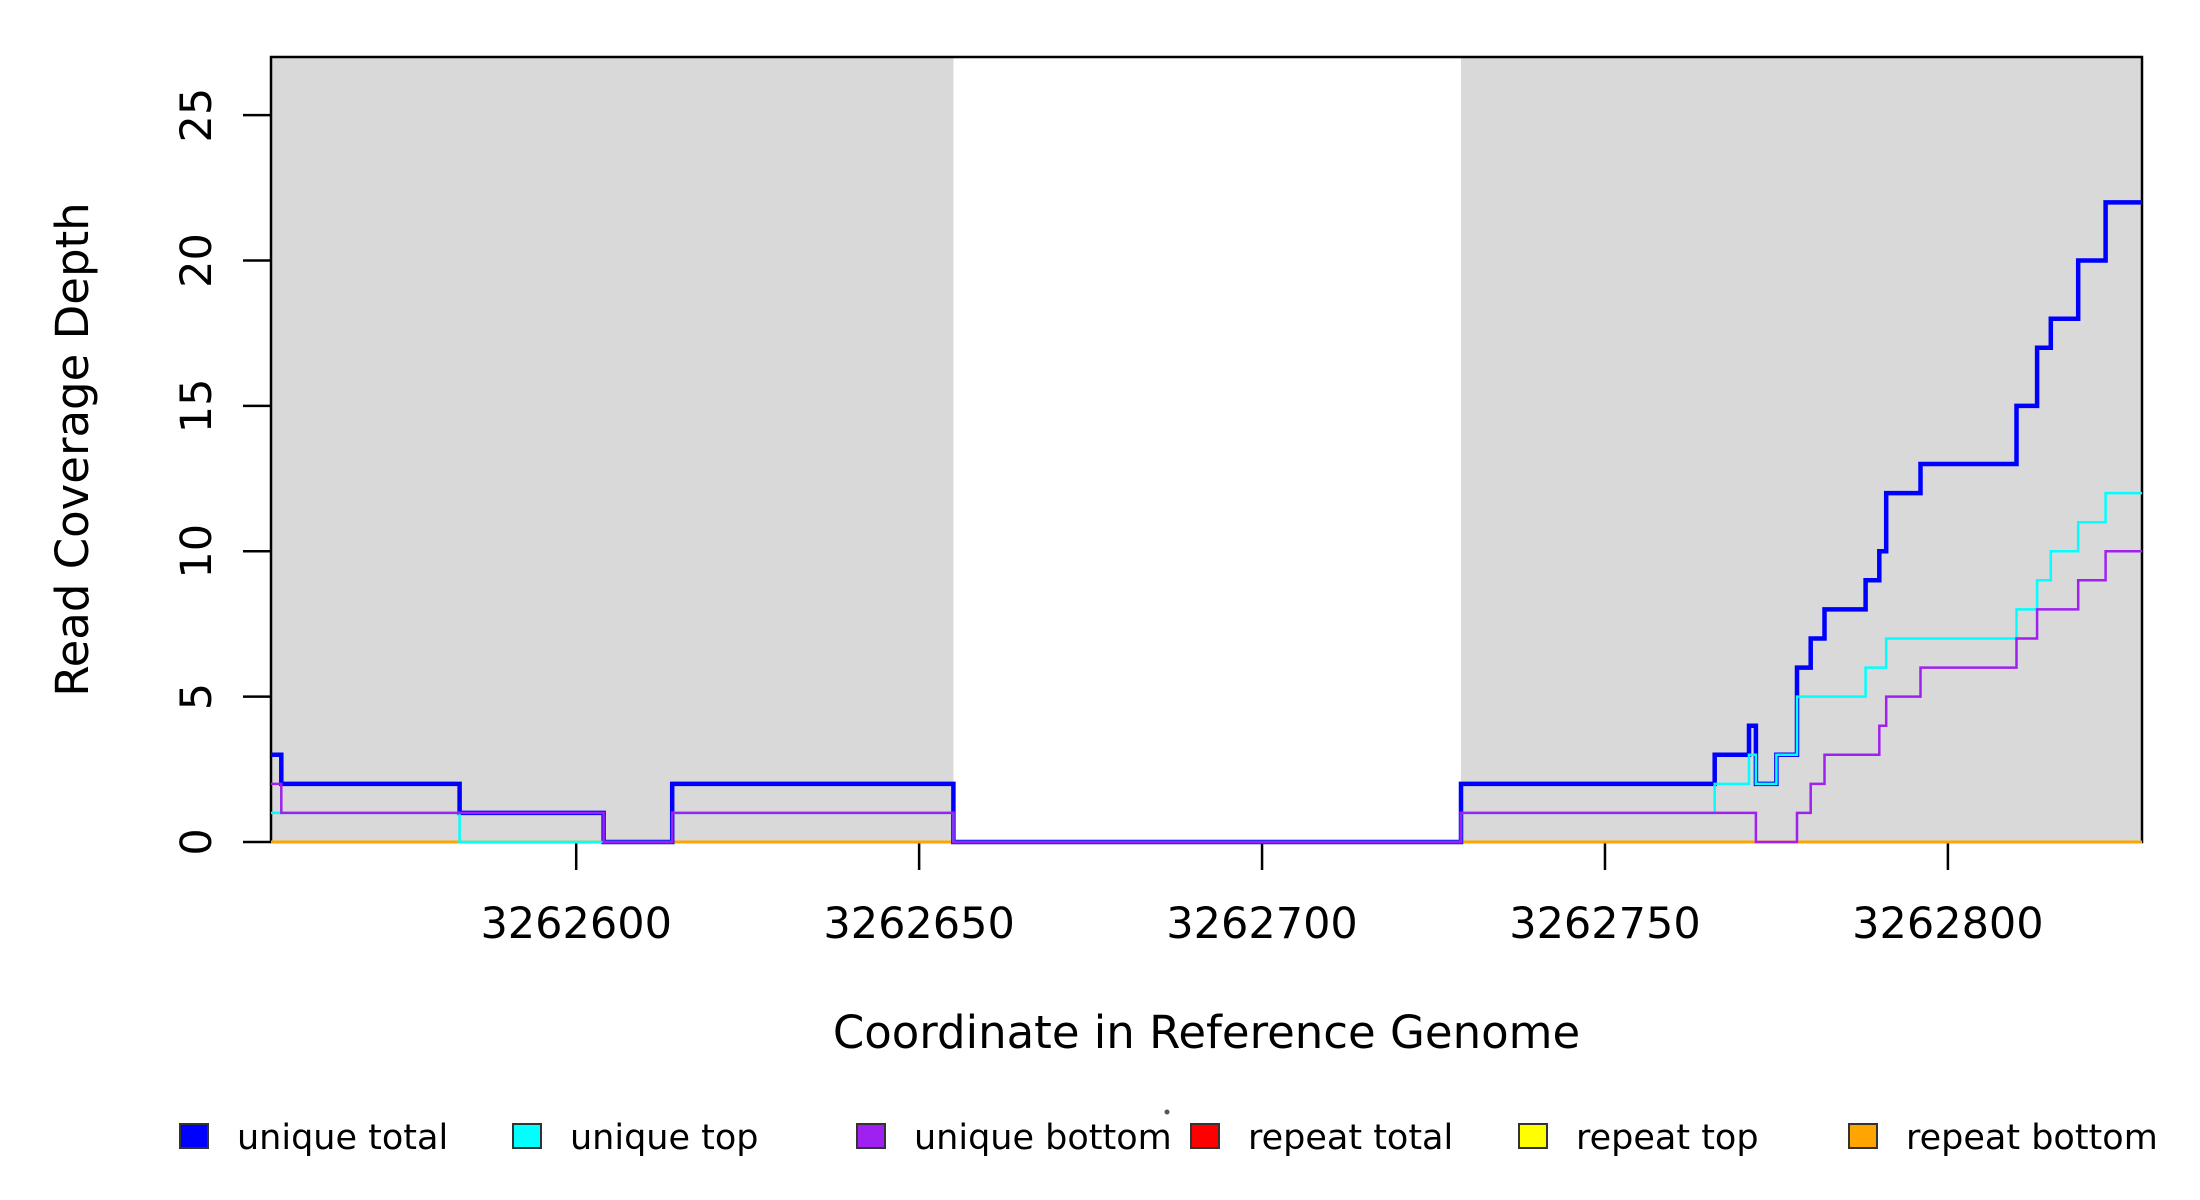  What do you see at coordinates (2032, 1138) in the screenshot?
I see `legend-label-repeat-bottom: repeat bottom` at bounding box center [2032, 1138].